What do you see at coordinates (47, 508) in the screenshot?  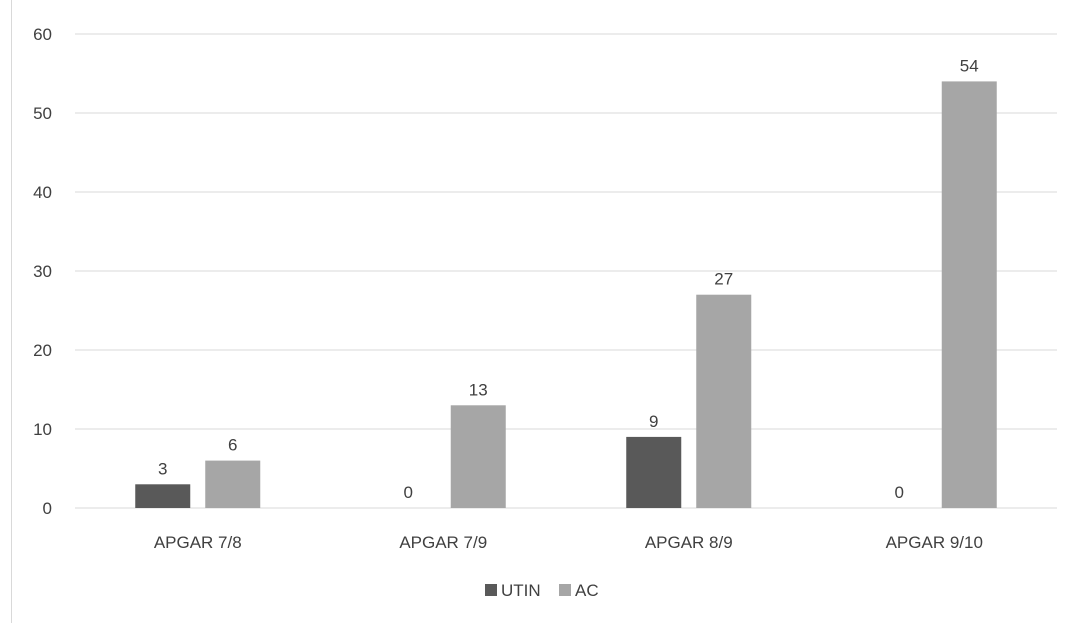 I see `y-tick-label: 0` at bounding box center [47, 508].